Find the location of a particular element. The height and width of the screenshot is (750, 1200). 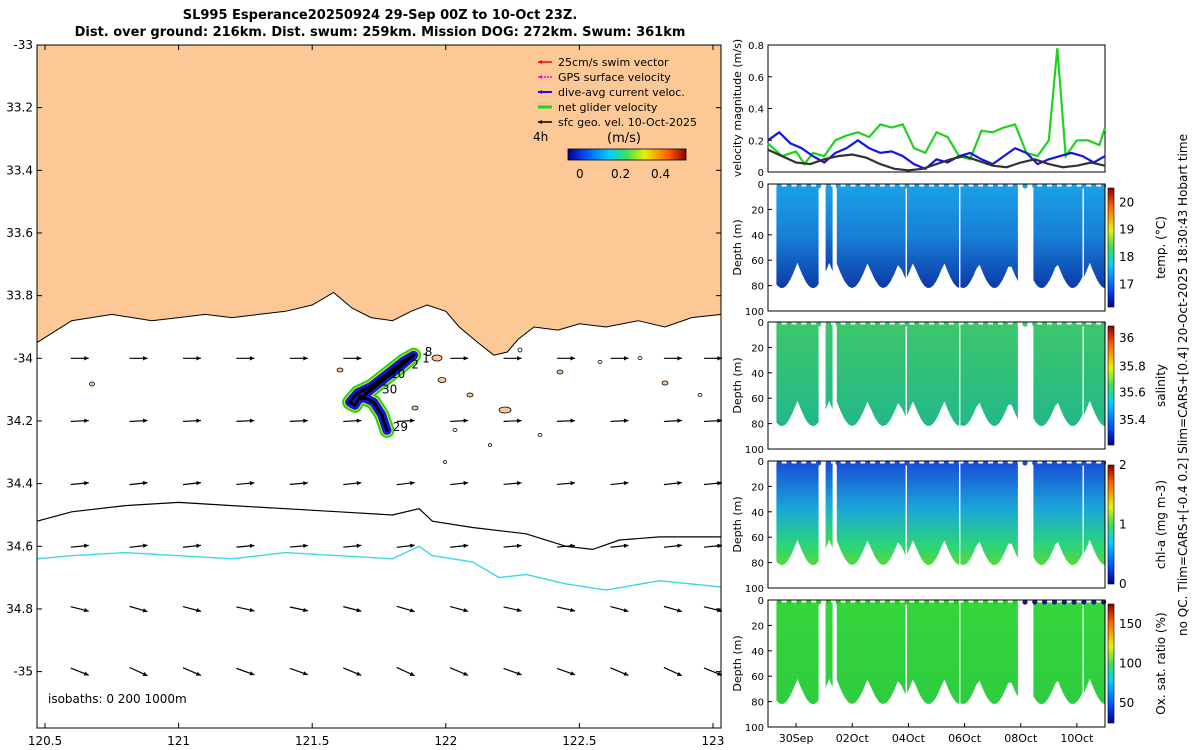

salinity-colorbar-label: salinity is located at coordinates (1161, 385).